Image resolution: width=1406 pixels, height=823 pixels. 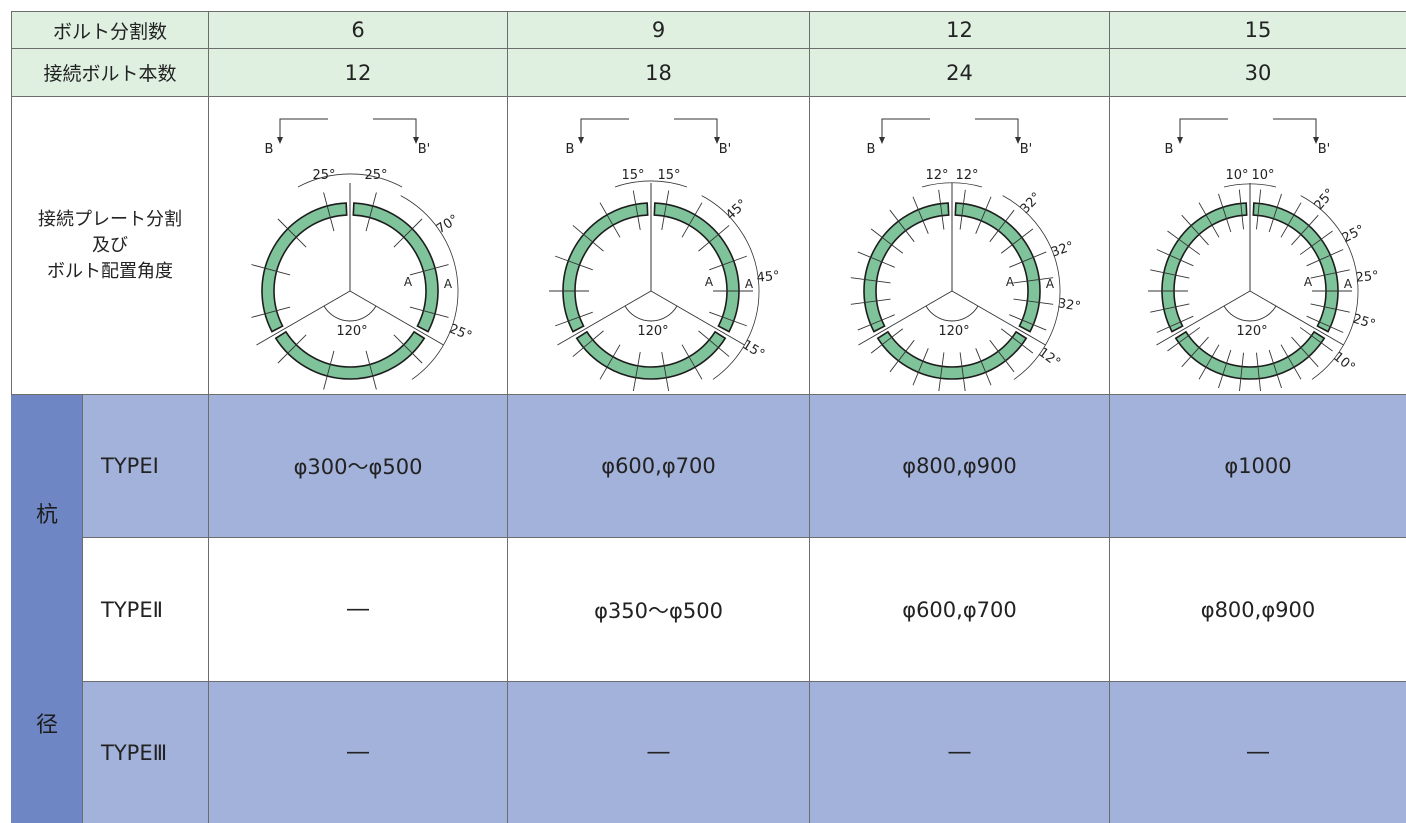 I want to click on diagram-cell-3: B B' 120° 12° 12° 32° 32° 32° 12° A A, so click(x=960, y=246).